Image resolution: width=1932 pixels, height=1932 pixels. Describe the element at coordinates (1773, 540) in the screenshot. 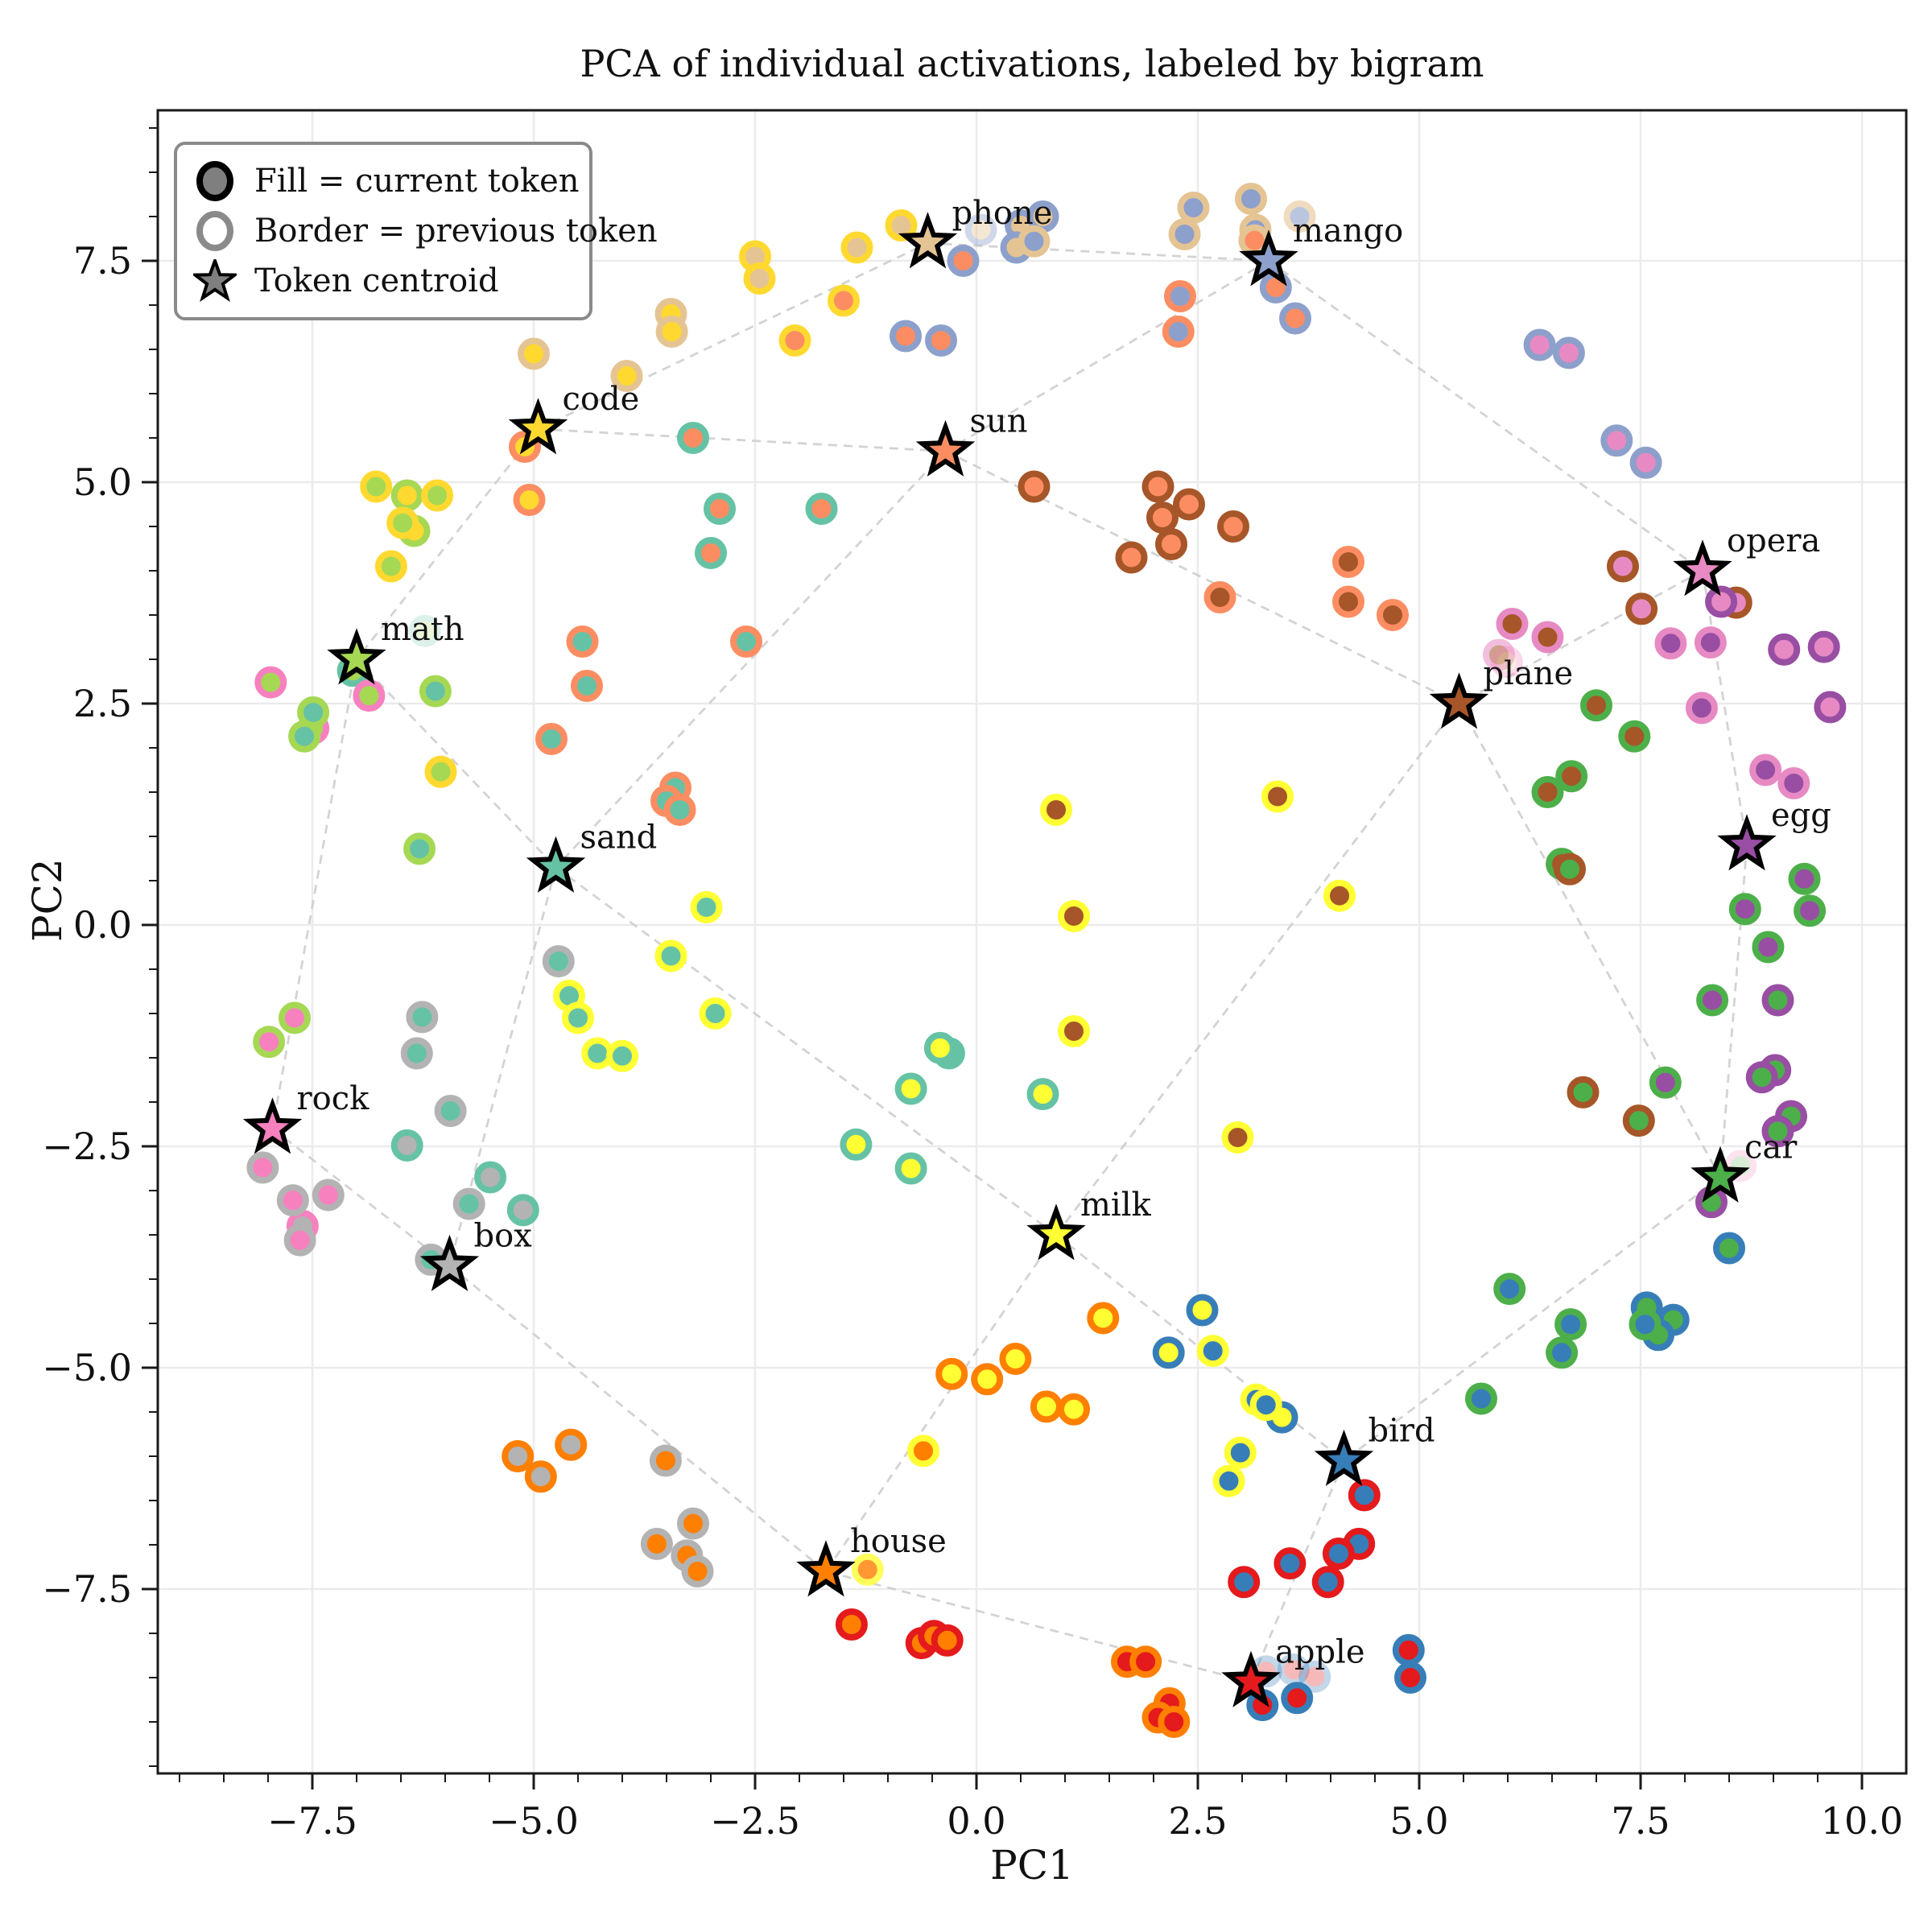

I see `centroid-label-opera: opera` at that location.